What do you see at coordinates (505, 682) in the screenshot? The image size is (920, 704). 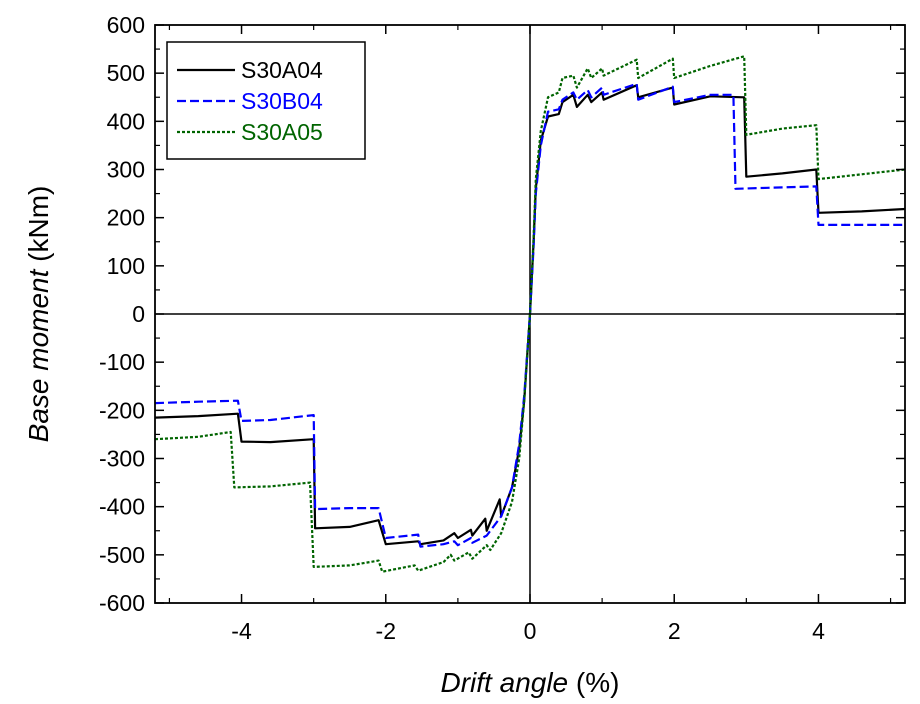 I see `x-axis-title-main: Drift angle` at bounding box center [505, 682].